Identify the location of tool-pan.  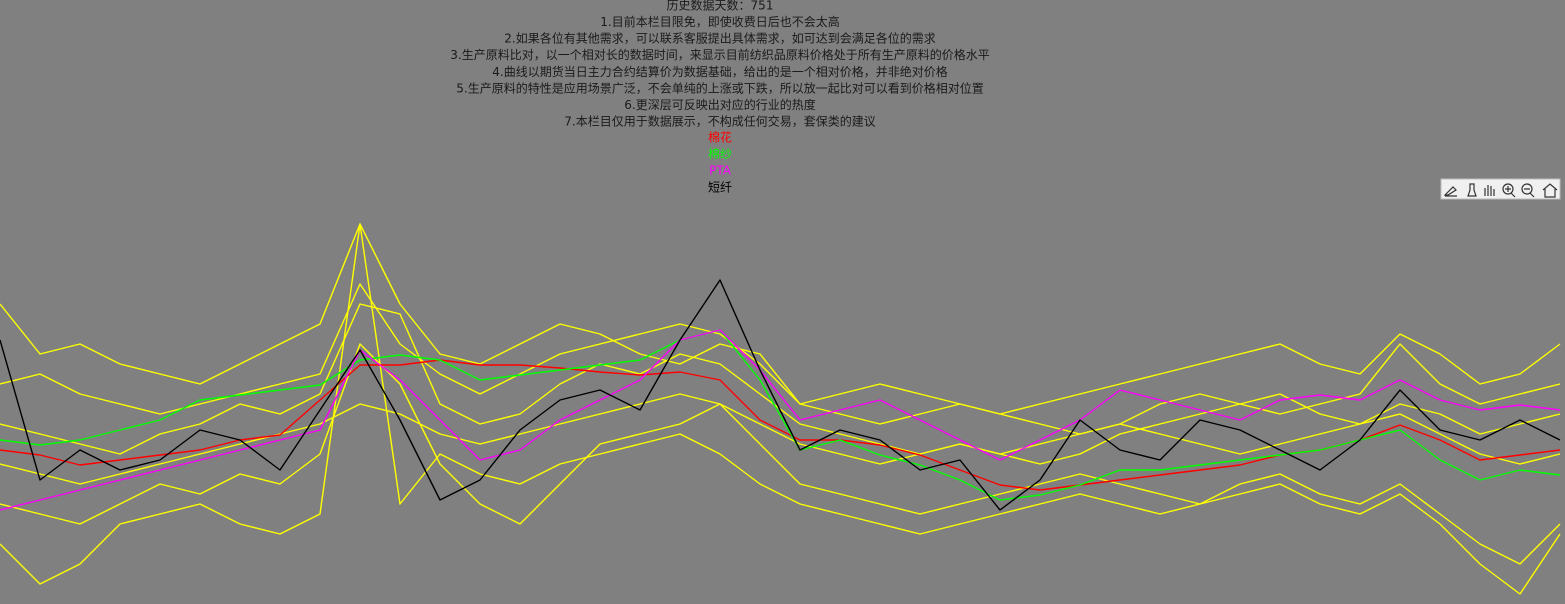
(1489, 190).